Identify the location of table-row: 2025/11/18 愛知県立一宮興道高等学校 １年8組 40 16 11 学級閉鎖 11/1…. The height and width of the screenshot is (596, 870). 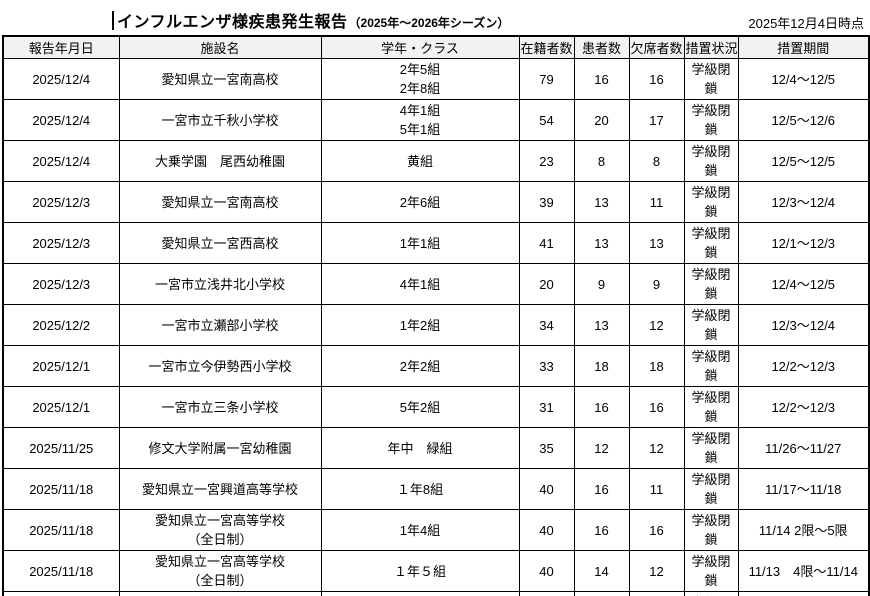
(436, 489).